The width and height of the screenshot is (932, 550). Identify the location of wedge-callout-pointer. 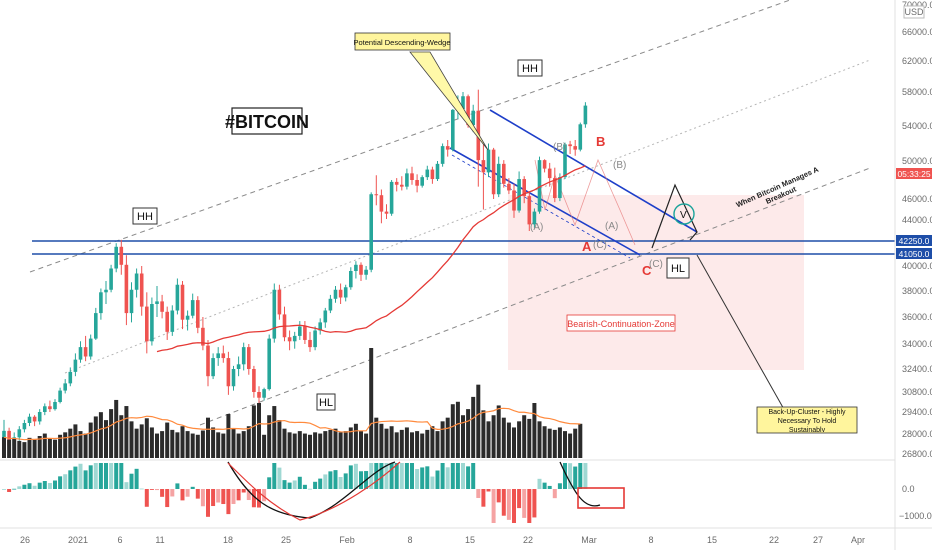
(449, 101).